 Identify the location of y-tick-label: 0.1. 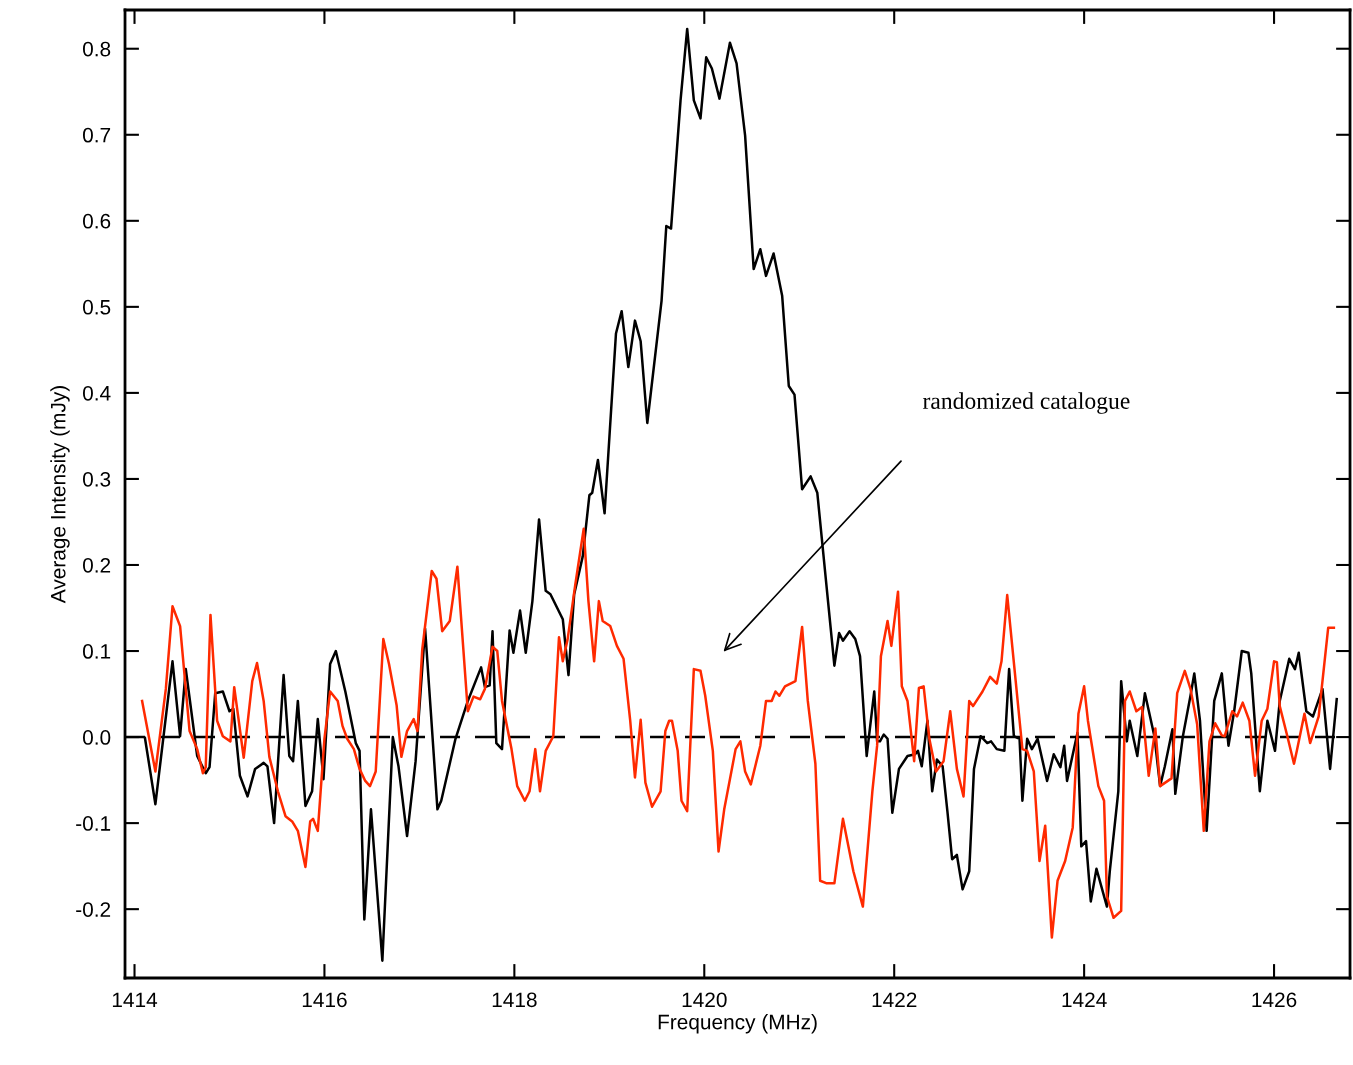
(96, 651).